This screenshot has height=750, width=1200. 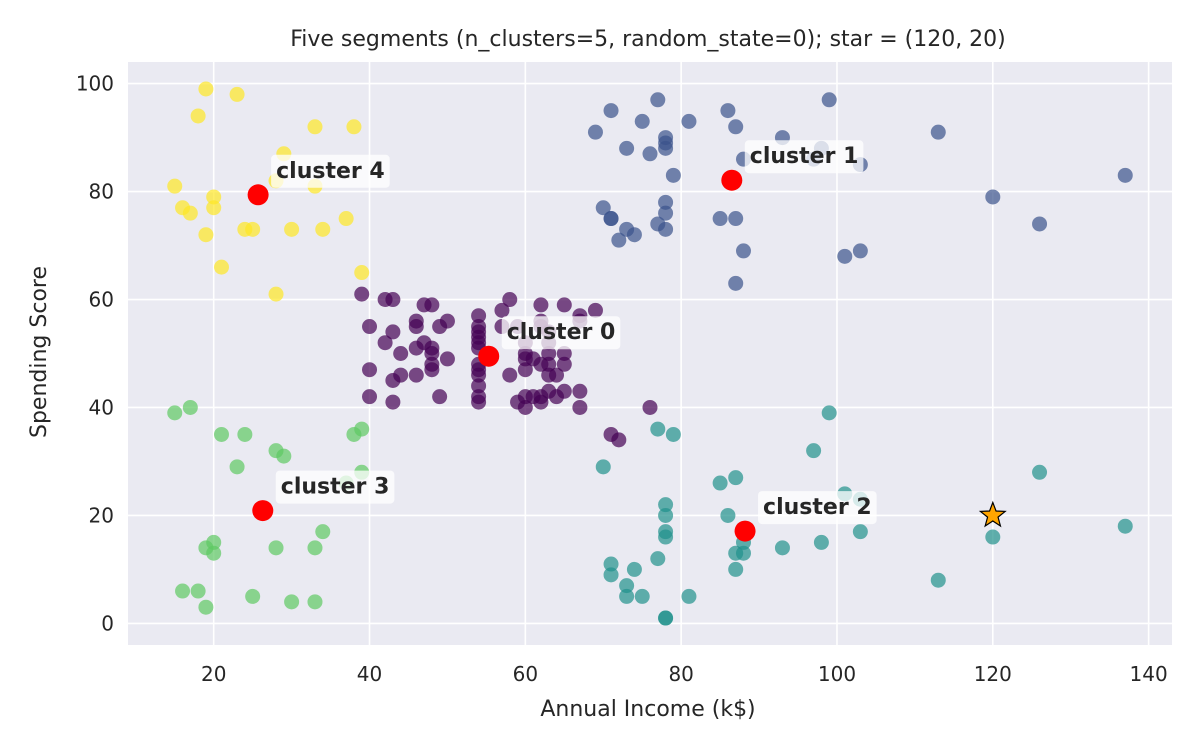 I want to click on x-tick-label: 100, so click(x=837, y=674).